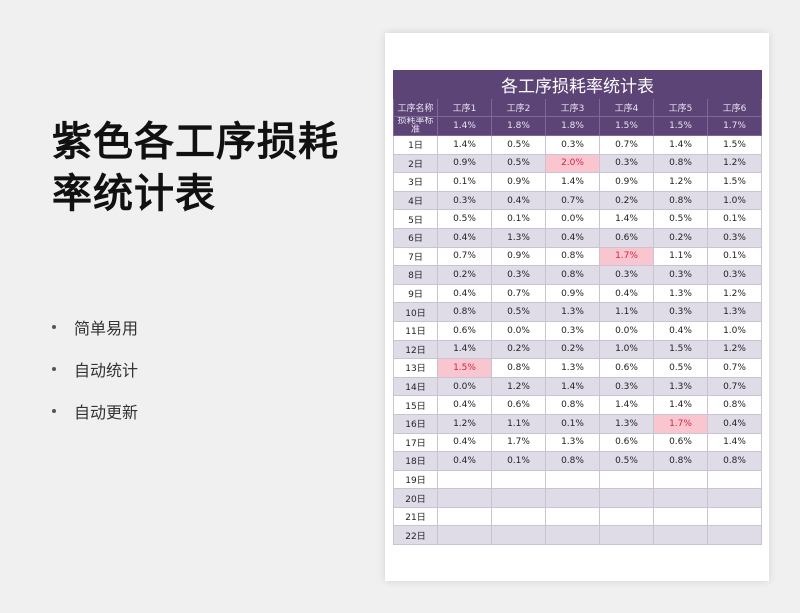  I want to click on day-cell: 1日, so click(415, 145).